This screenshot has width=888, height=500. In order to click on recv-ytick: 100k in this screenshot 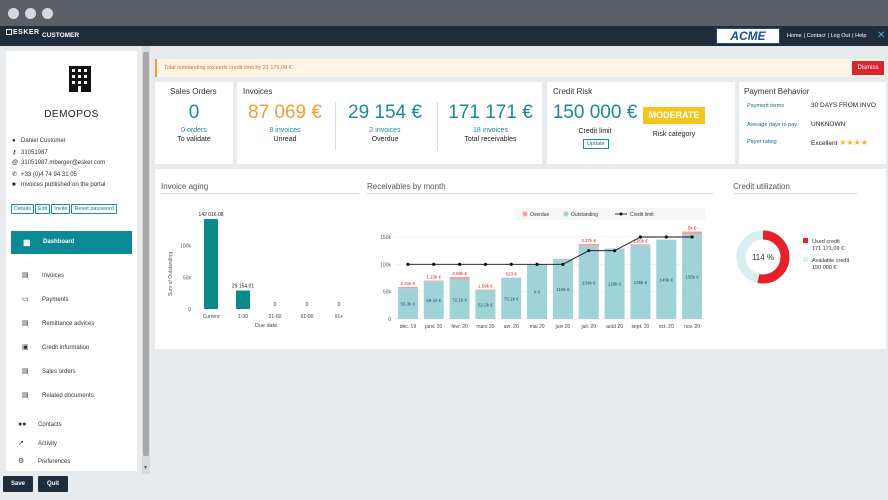, I will do `click(385, 265)`.